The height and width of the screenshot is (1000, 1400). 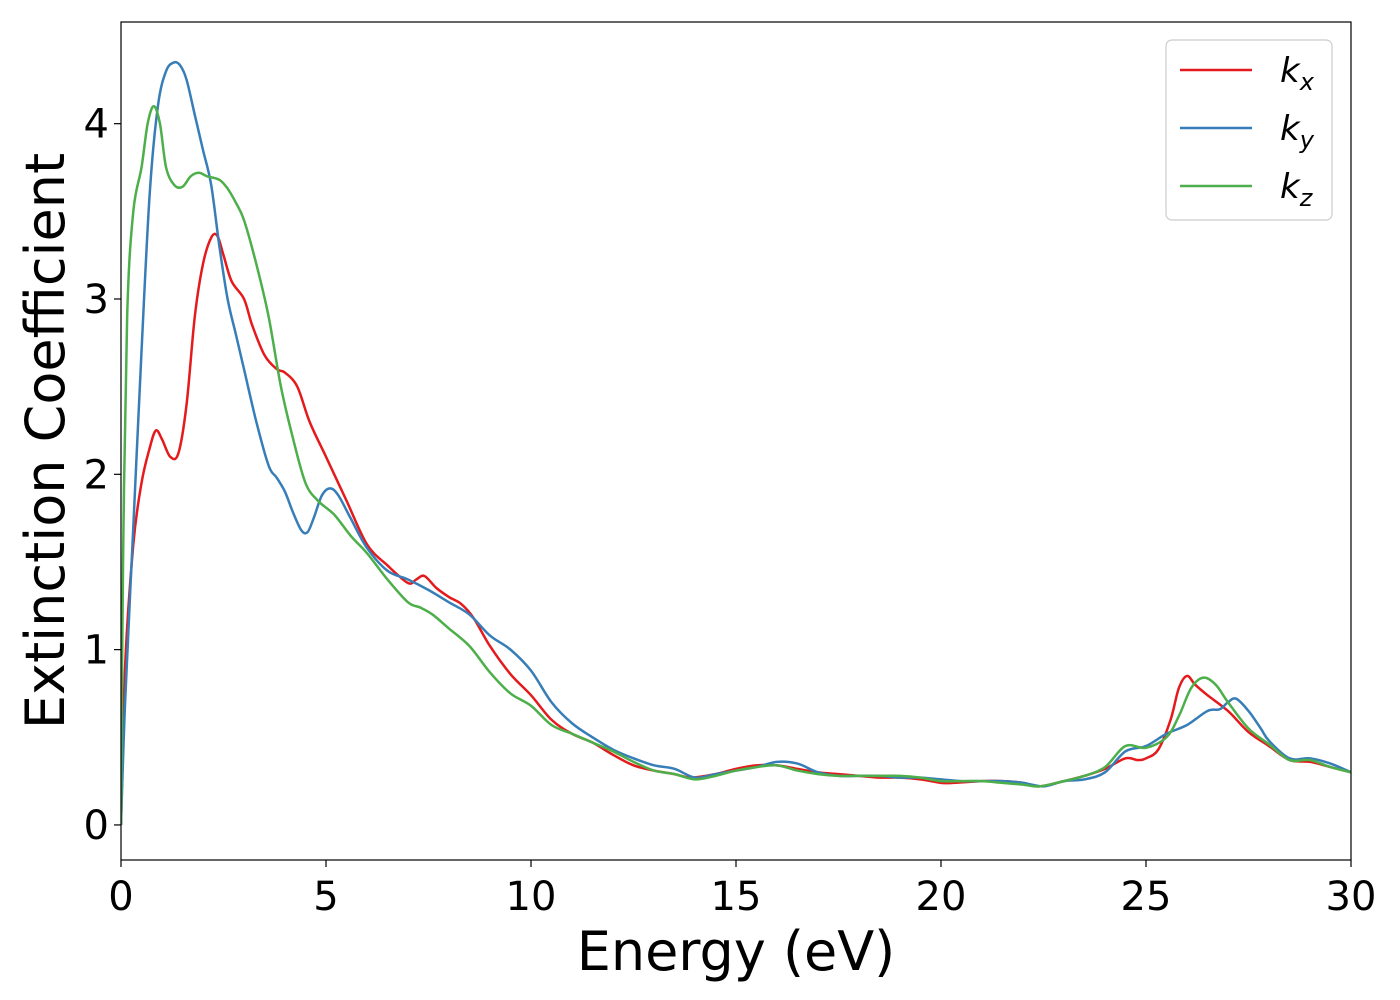 I want to click on x-ticks: 0 5 10 15 20 25 30, so click(x=742, y=890).